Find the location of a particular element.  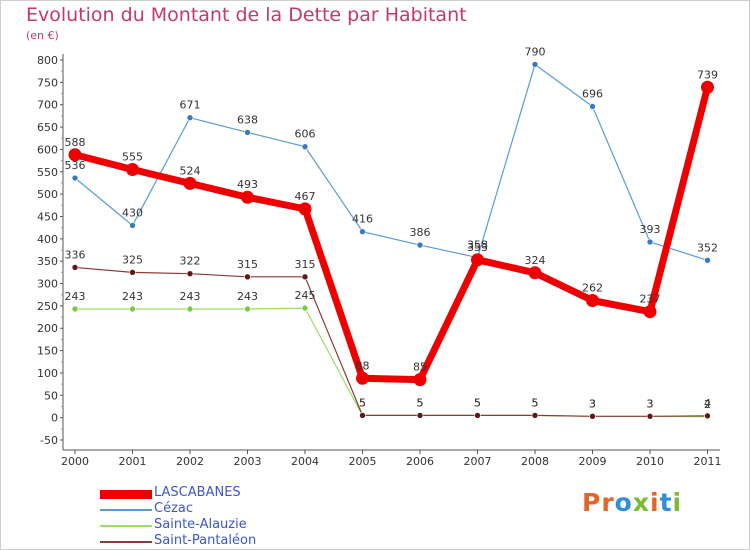

y-tick-label: 250 is located at coordinates (47, 306).